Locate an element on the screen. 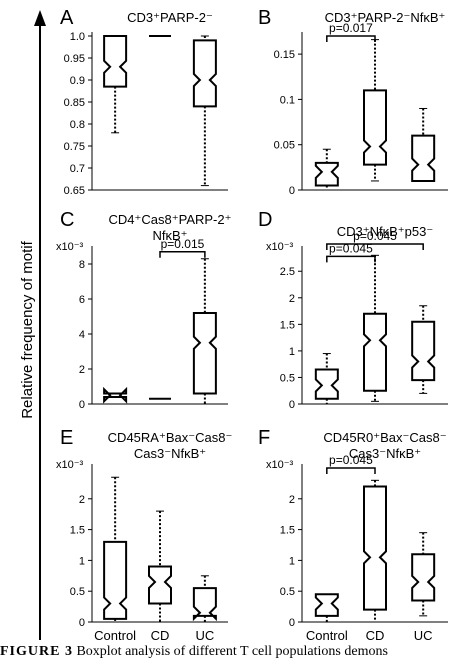  significance-bracket: p=0.015 is located at coordinates (182, 247).